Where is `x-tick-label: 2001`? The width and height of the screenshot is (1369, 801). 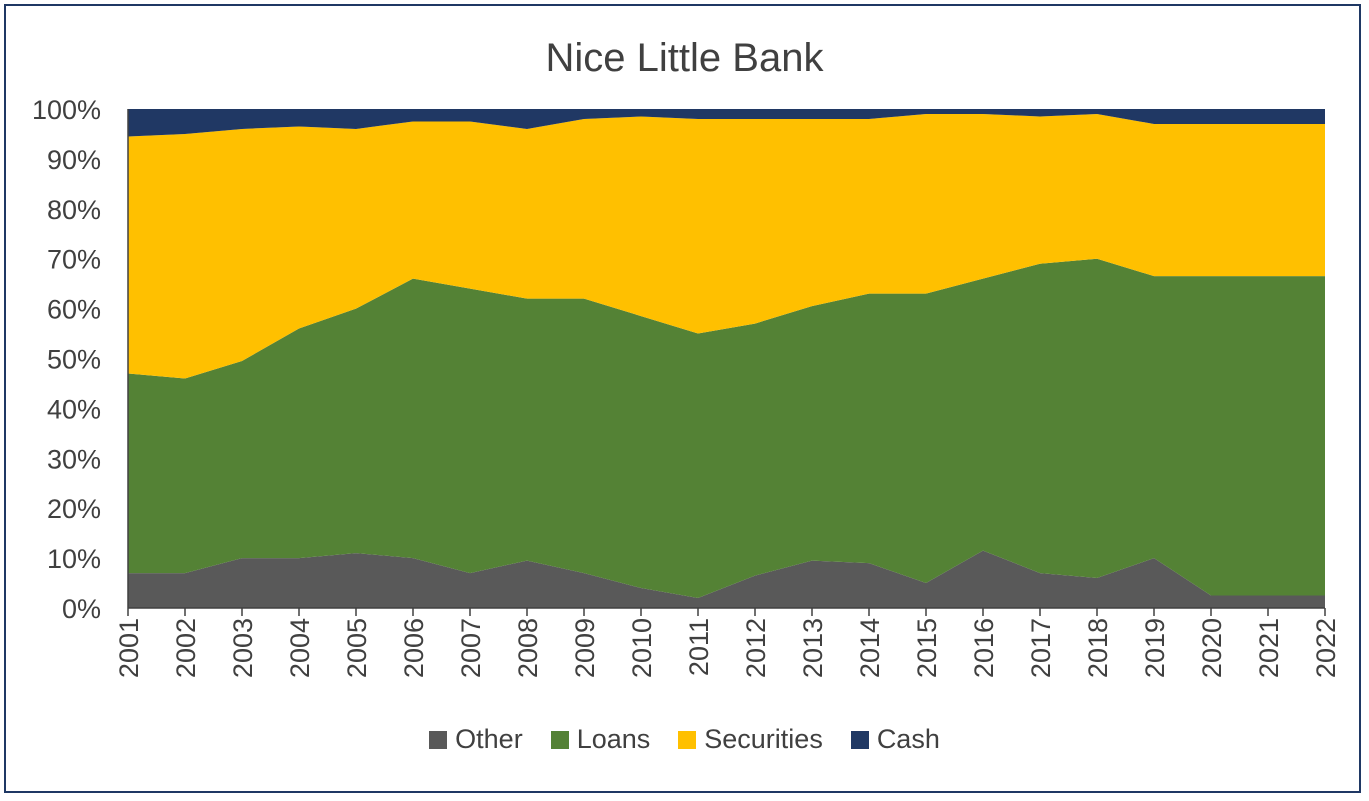 x-tick-label: 2001 is located at coordinates (129, 648).